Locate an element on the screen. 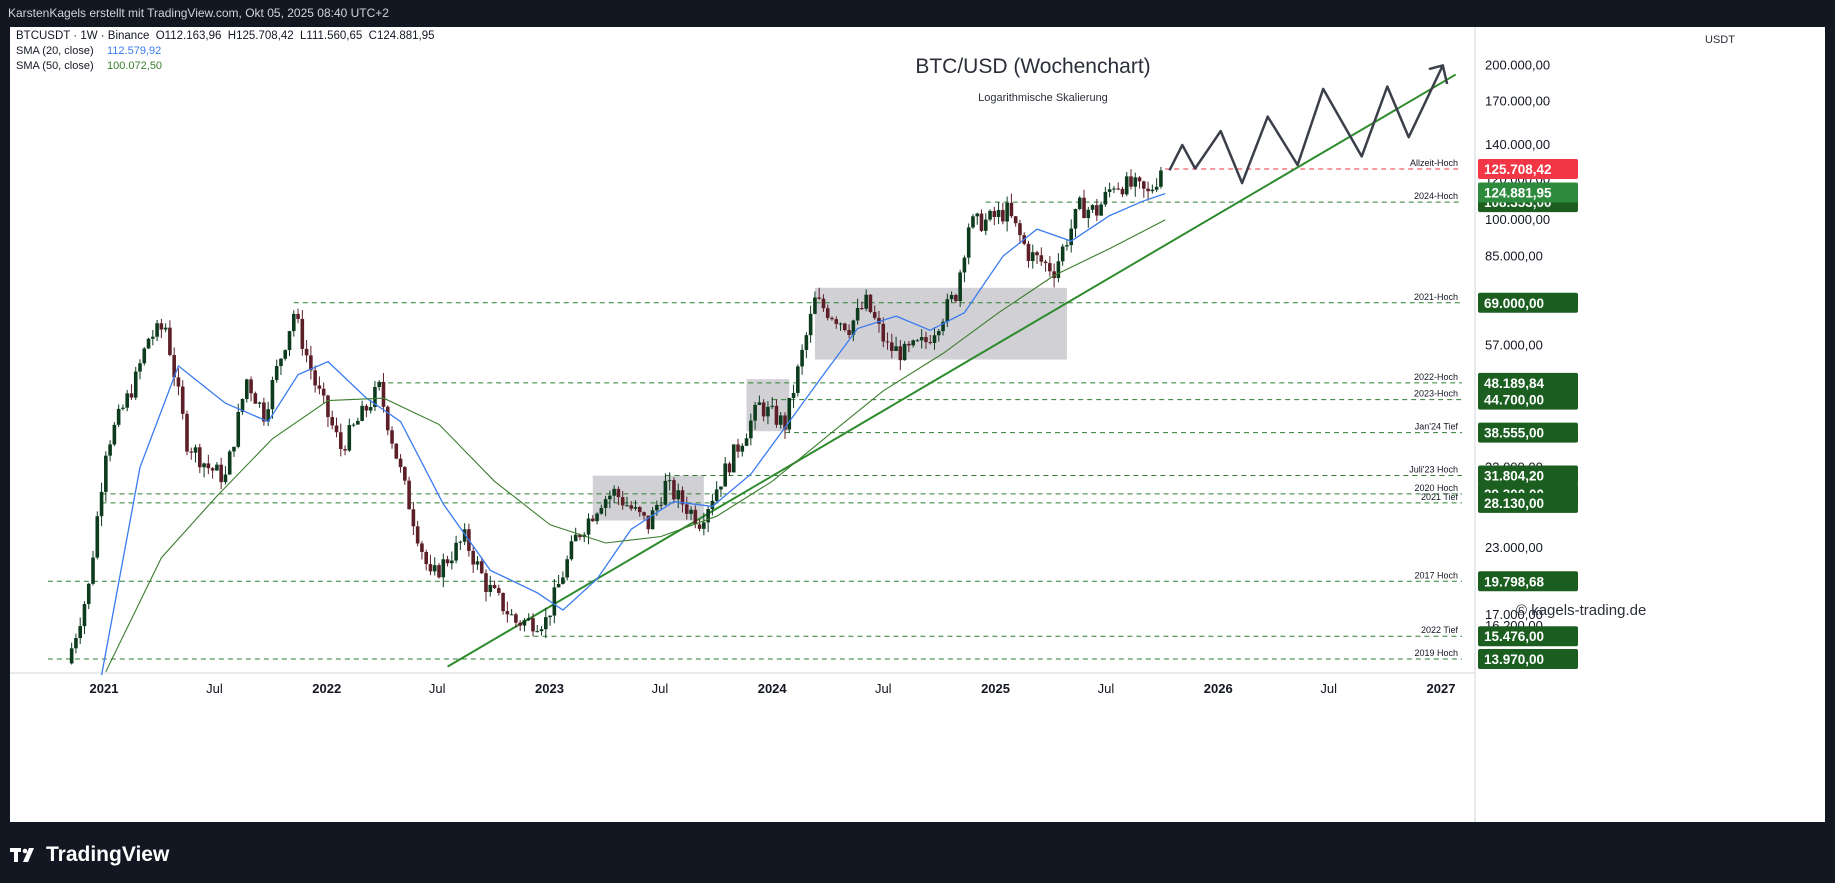 The width and height of the screenshot is (1835, 883). level-badge-text: 44.700,00 is located at coordinates (1514, 400).